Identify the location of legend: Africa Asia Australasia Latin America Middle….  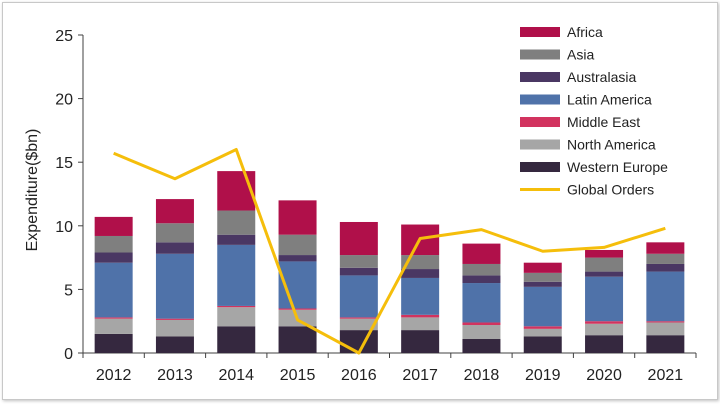
(594, 111).